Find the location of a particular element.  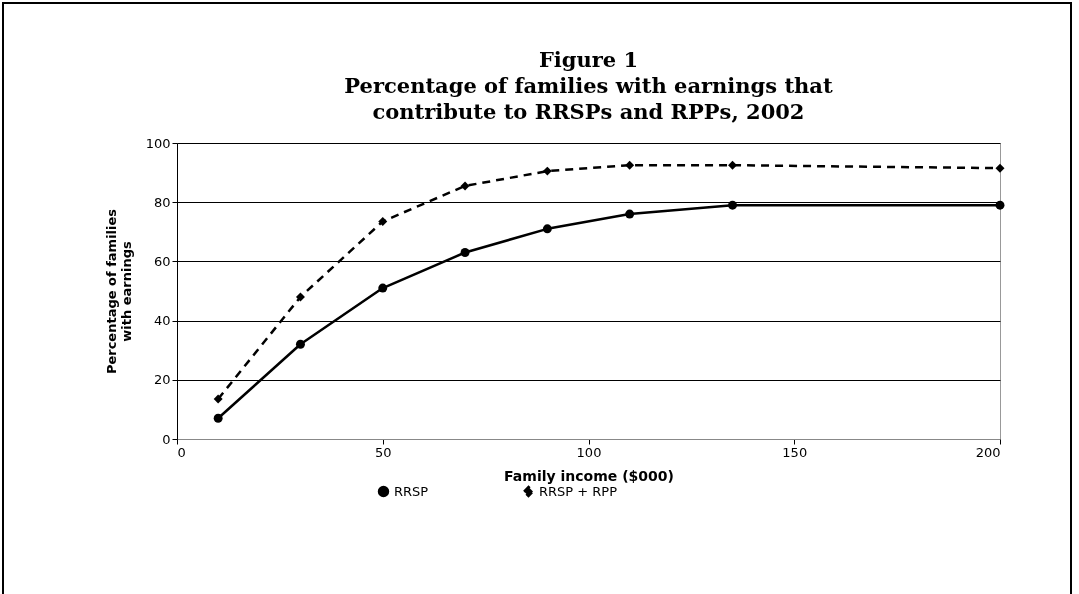

y-tick-label: 20 is located at coordinates (162, 380).